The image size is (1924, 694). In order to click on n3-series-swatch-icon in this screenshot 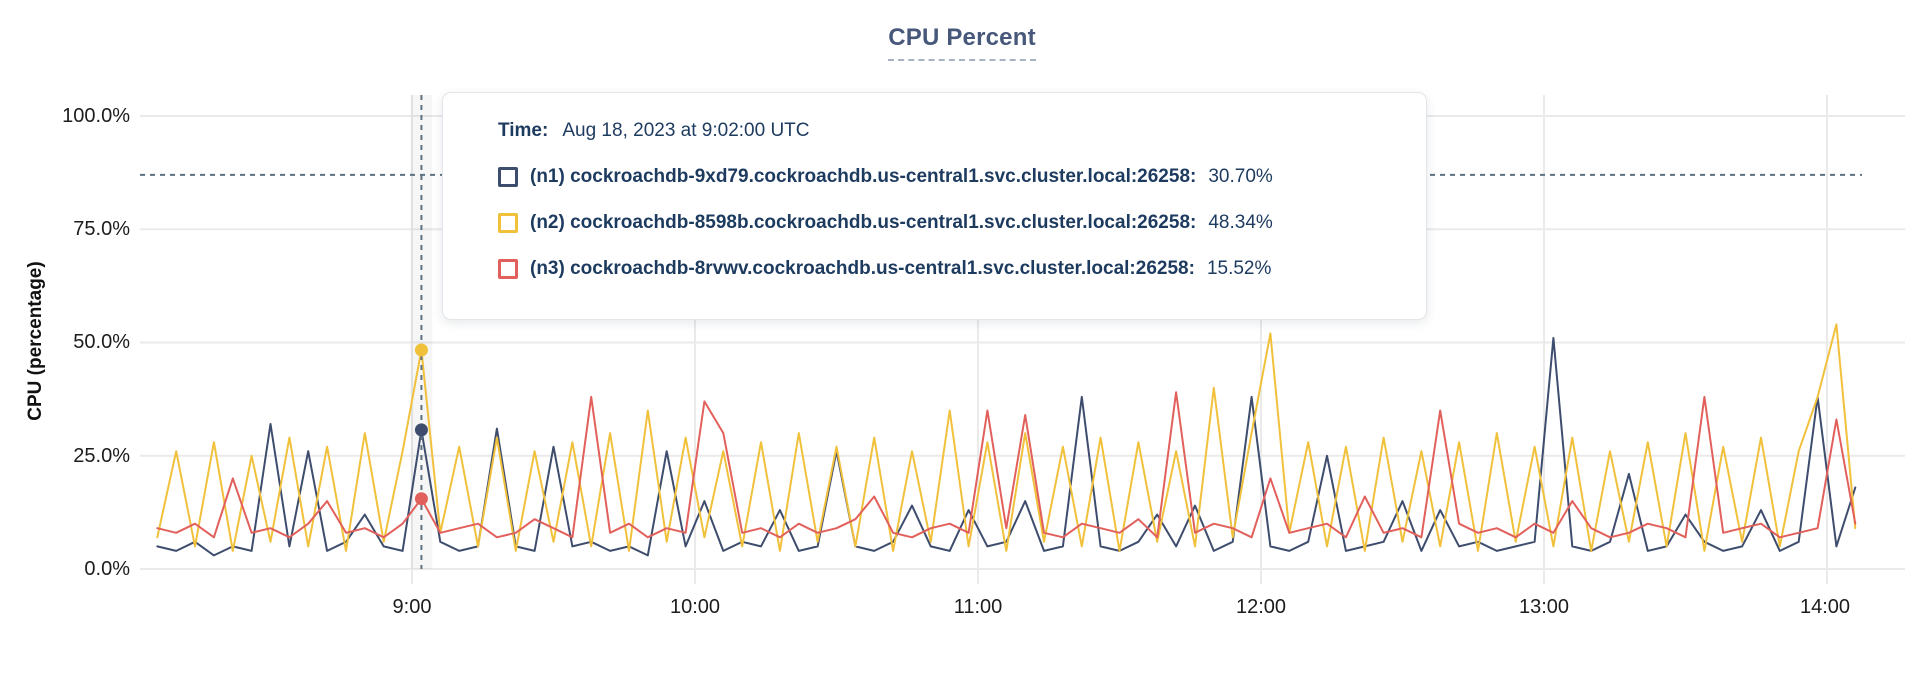, I will do `click(508, 269)`.